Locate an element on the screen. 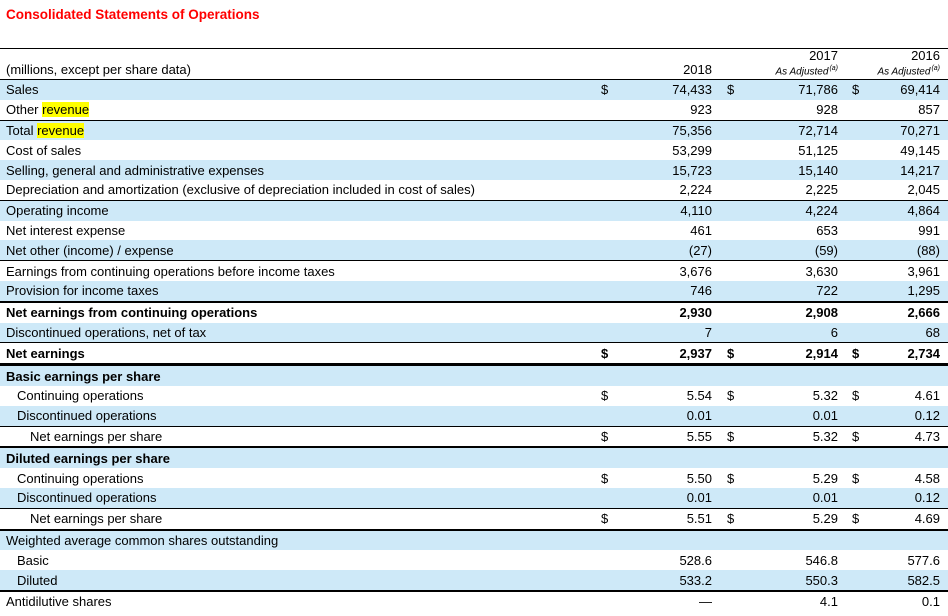 The image size is (948, 616). row-label: Other revenue is located at coordinates (48, 110).